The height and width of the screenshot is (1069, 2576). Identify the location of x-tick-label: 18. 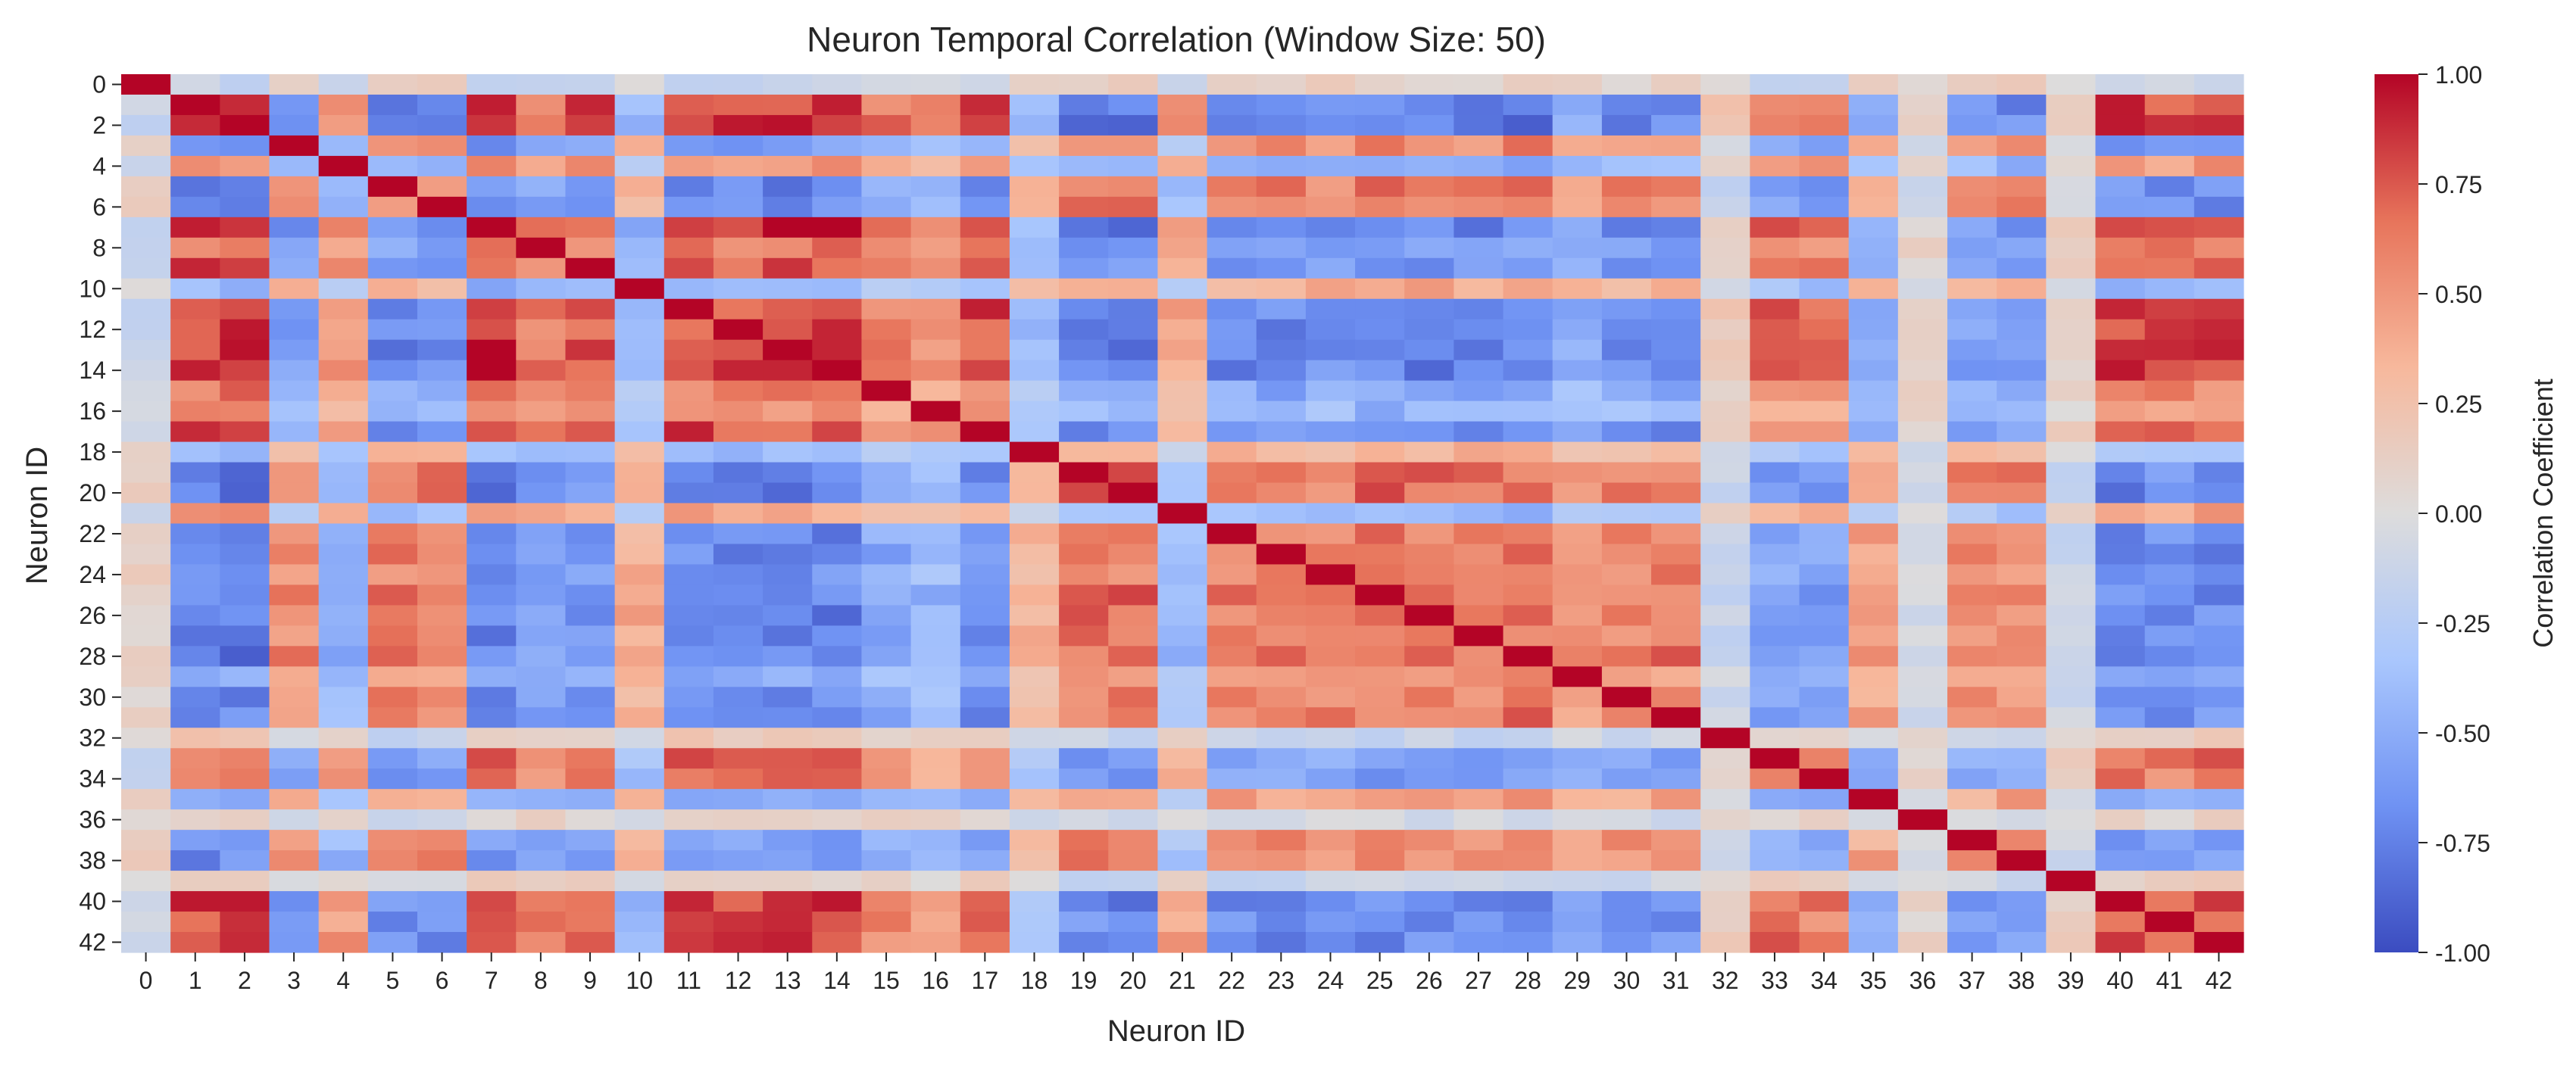
(1035, 980).